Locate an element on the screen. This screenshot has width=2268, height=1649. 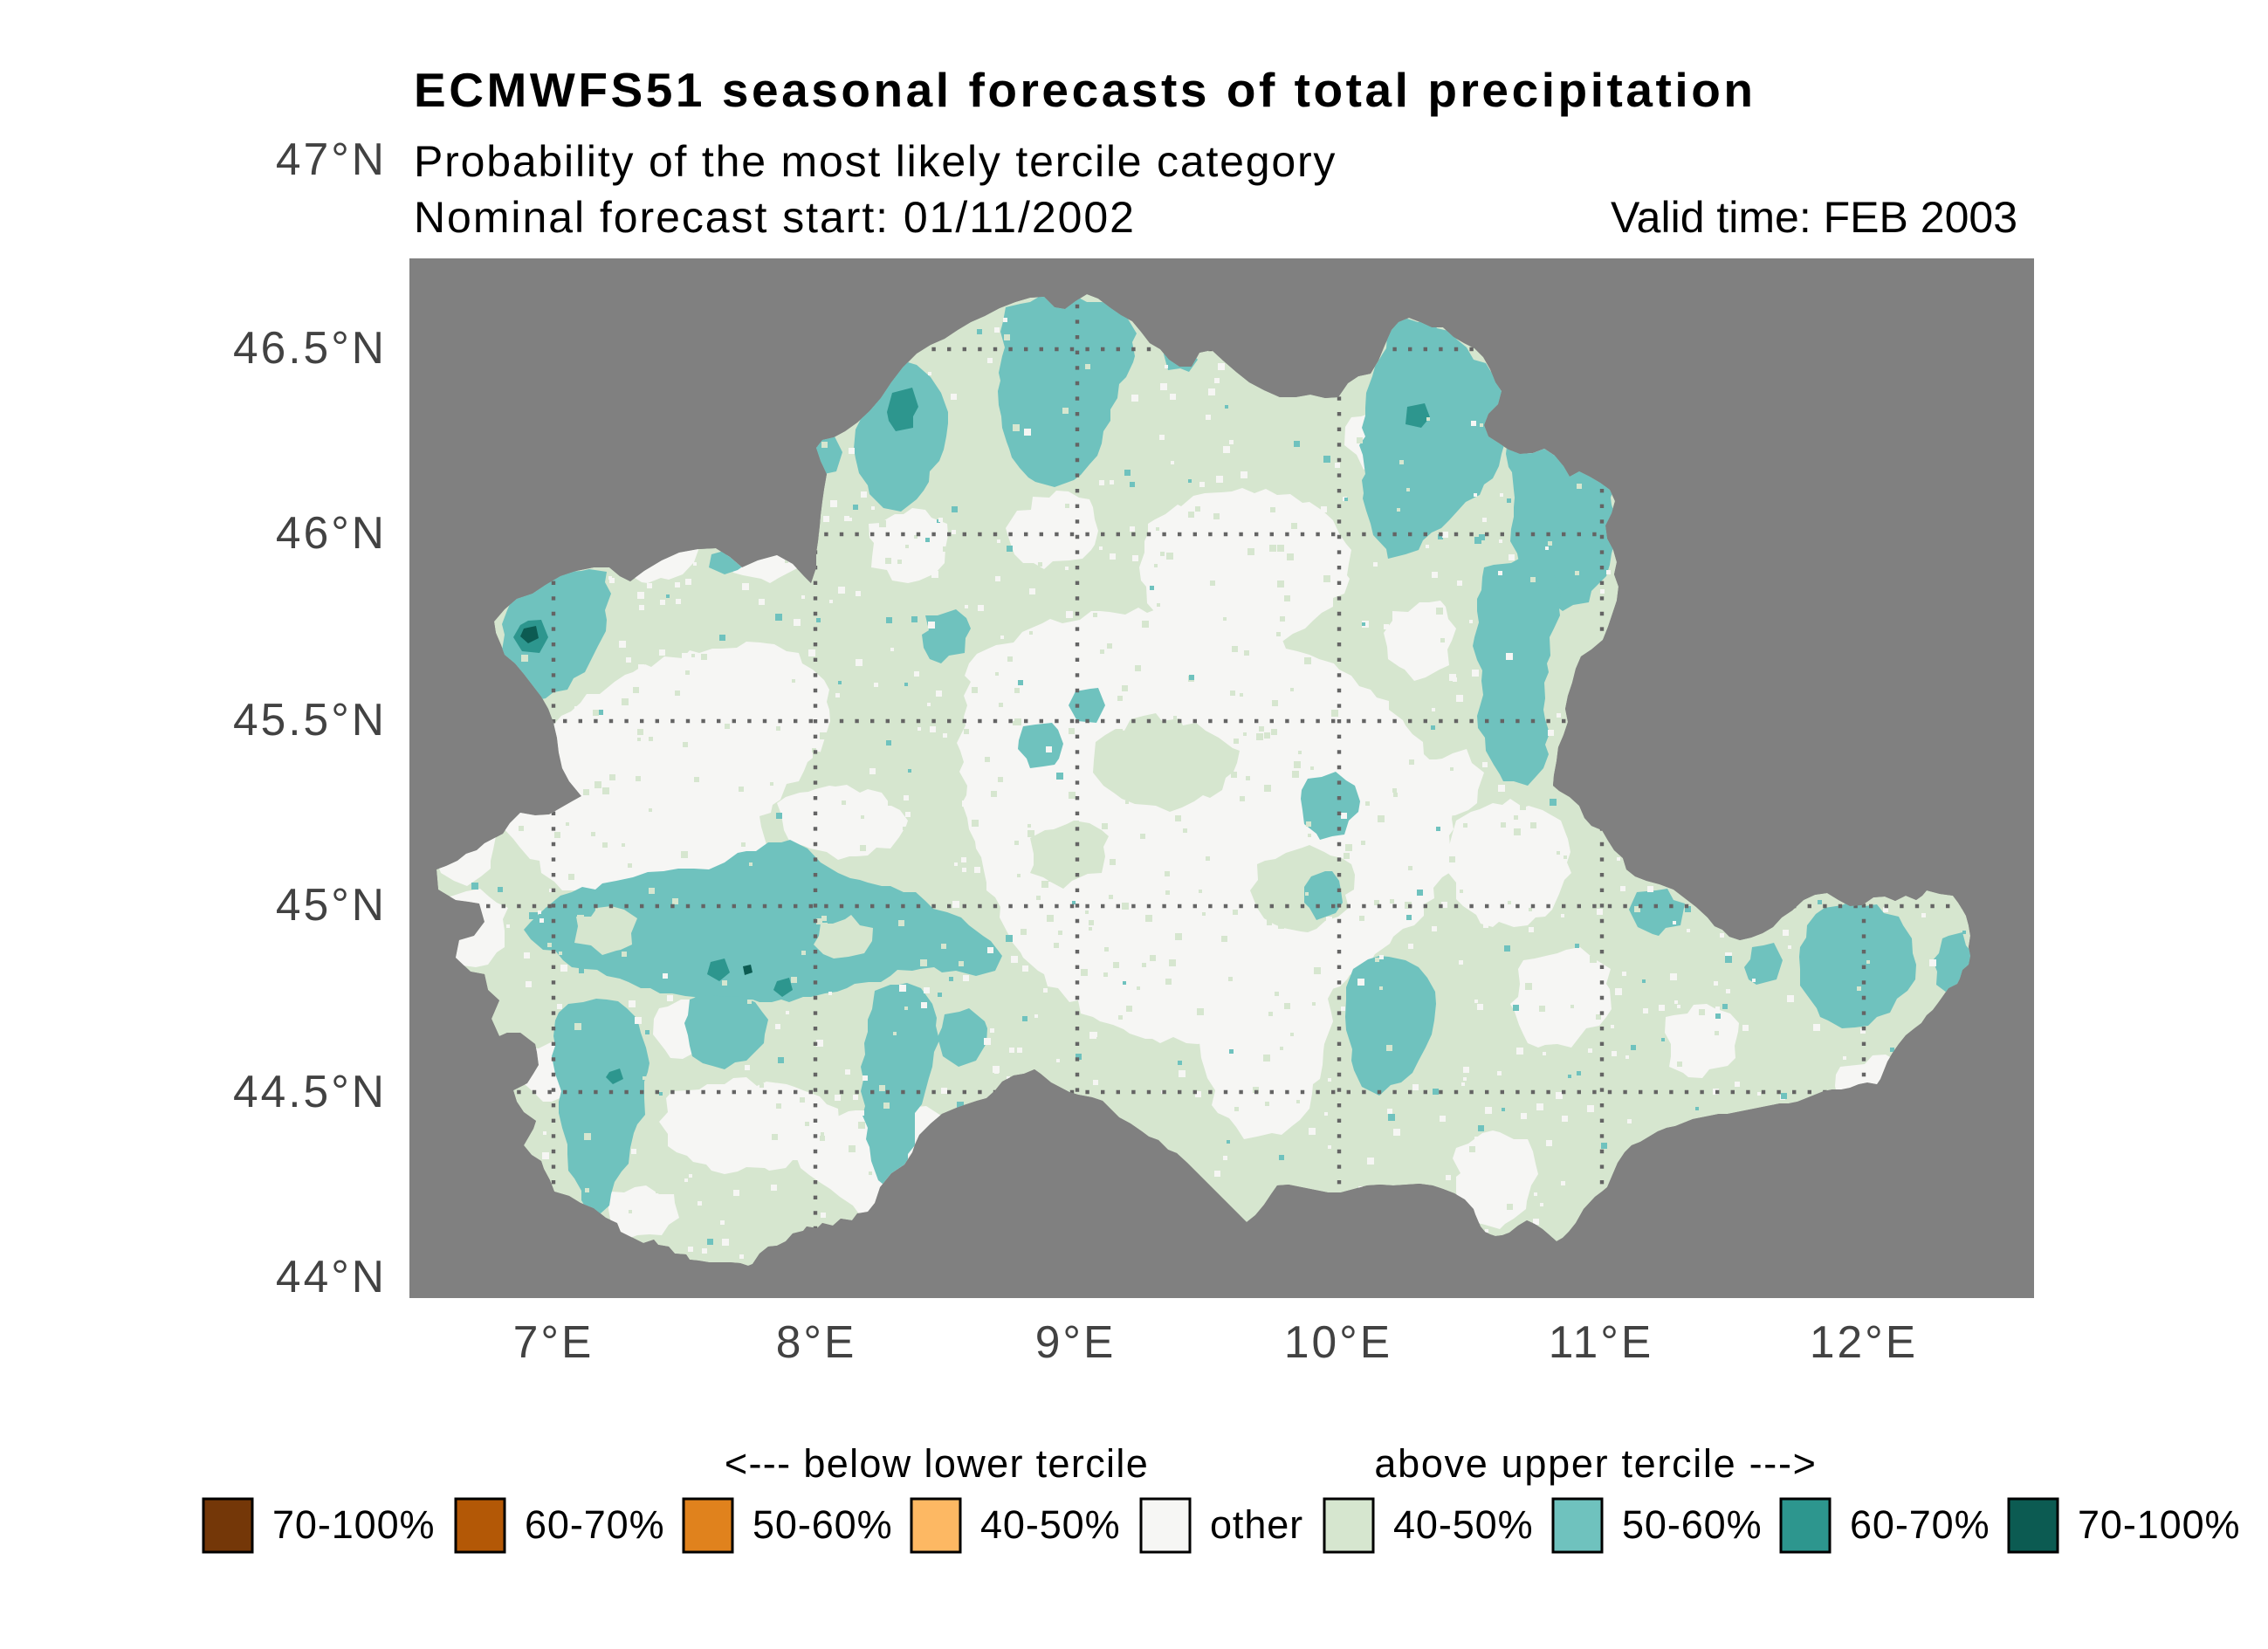
svg-text: 46.5°N is located at coordinates (310, 347).